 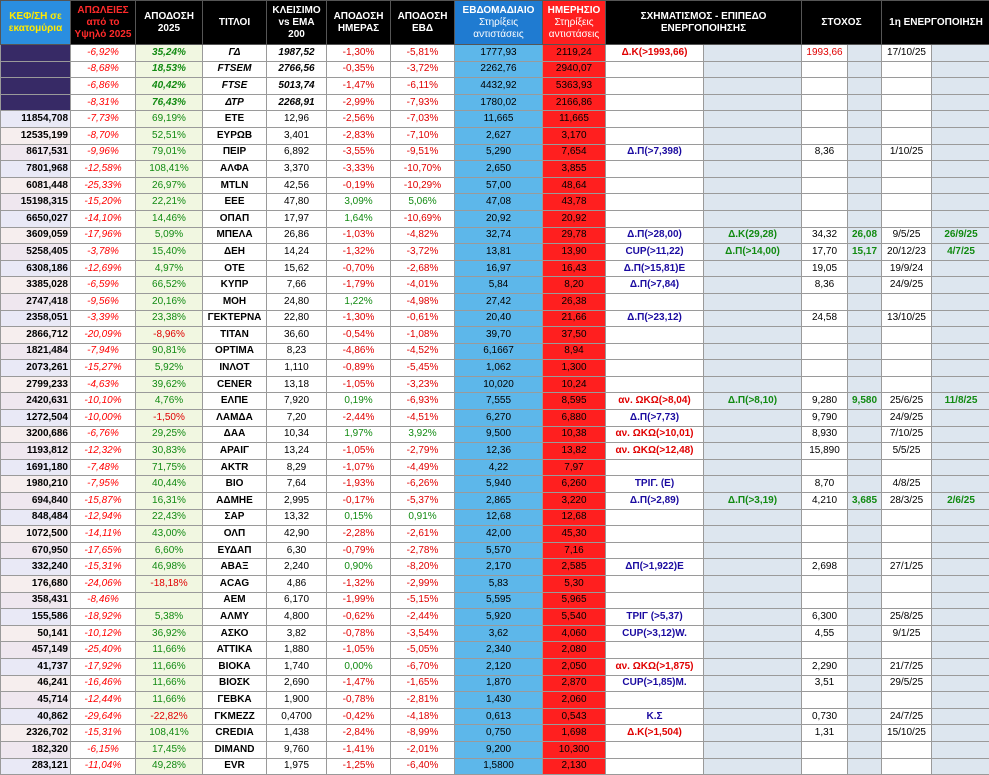 What do you see at coordinates (655, 152) in the screenshot?
I see `pattern-cell: Δ.Π(>7,398)` at bounding box center [655, 152].